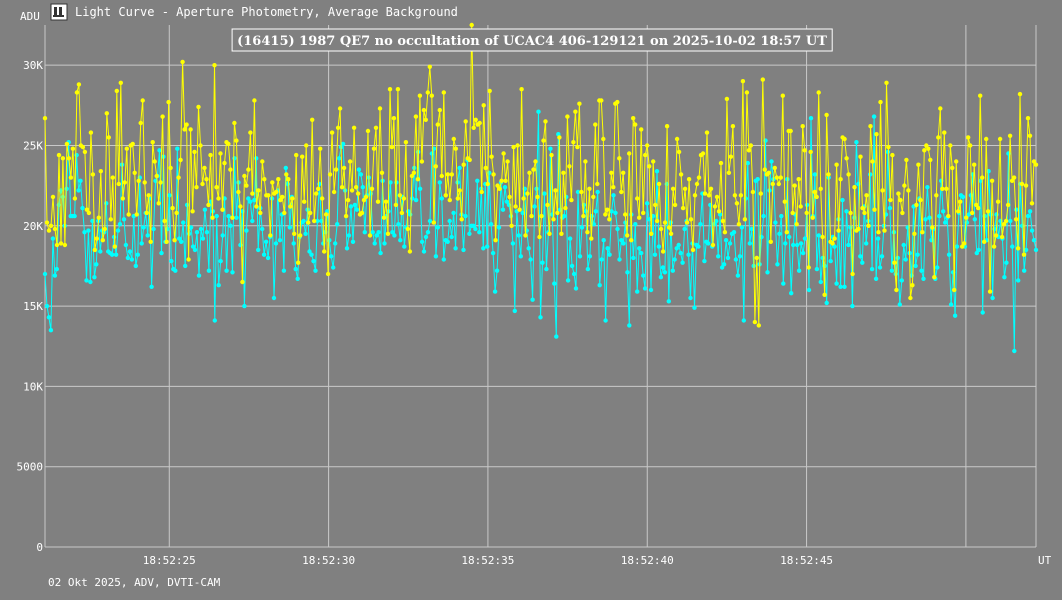 This screenshot has height=600, width=1062. Describe the element at coordinates (33, 226) in the screenshot. I see `y-tick-label: 20K` at that location.